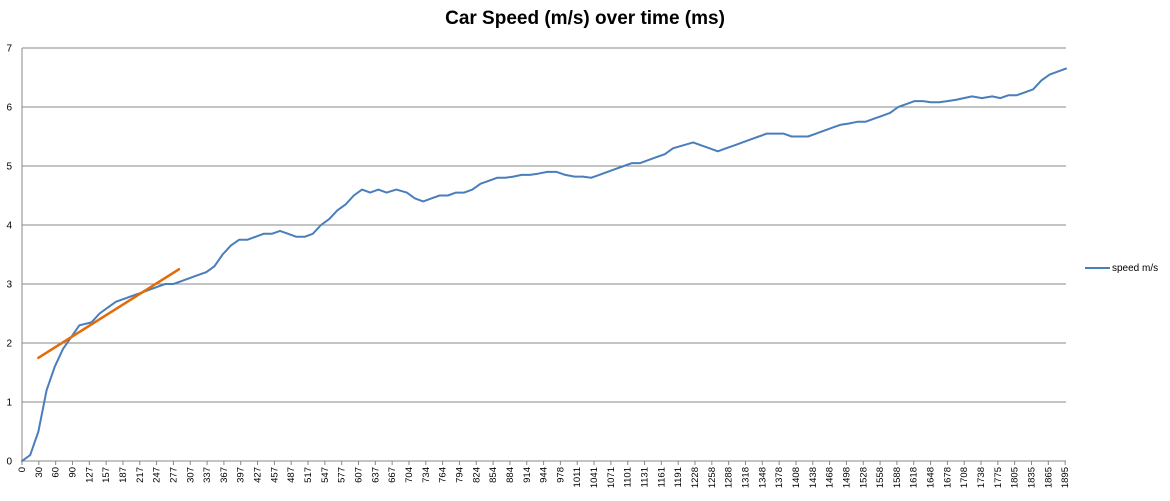 The image size is (1170, 501). I want to click on x-tick-label: 30, so click(39, 472).